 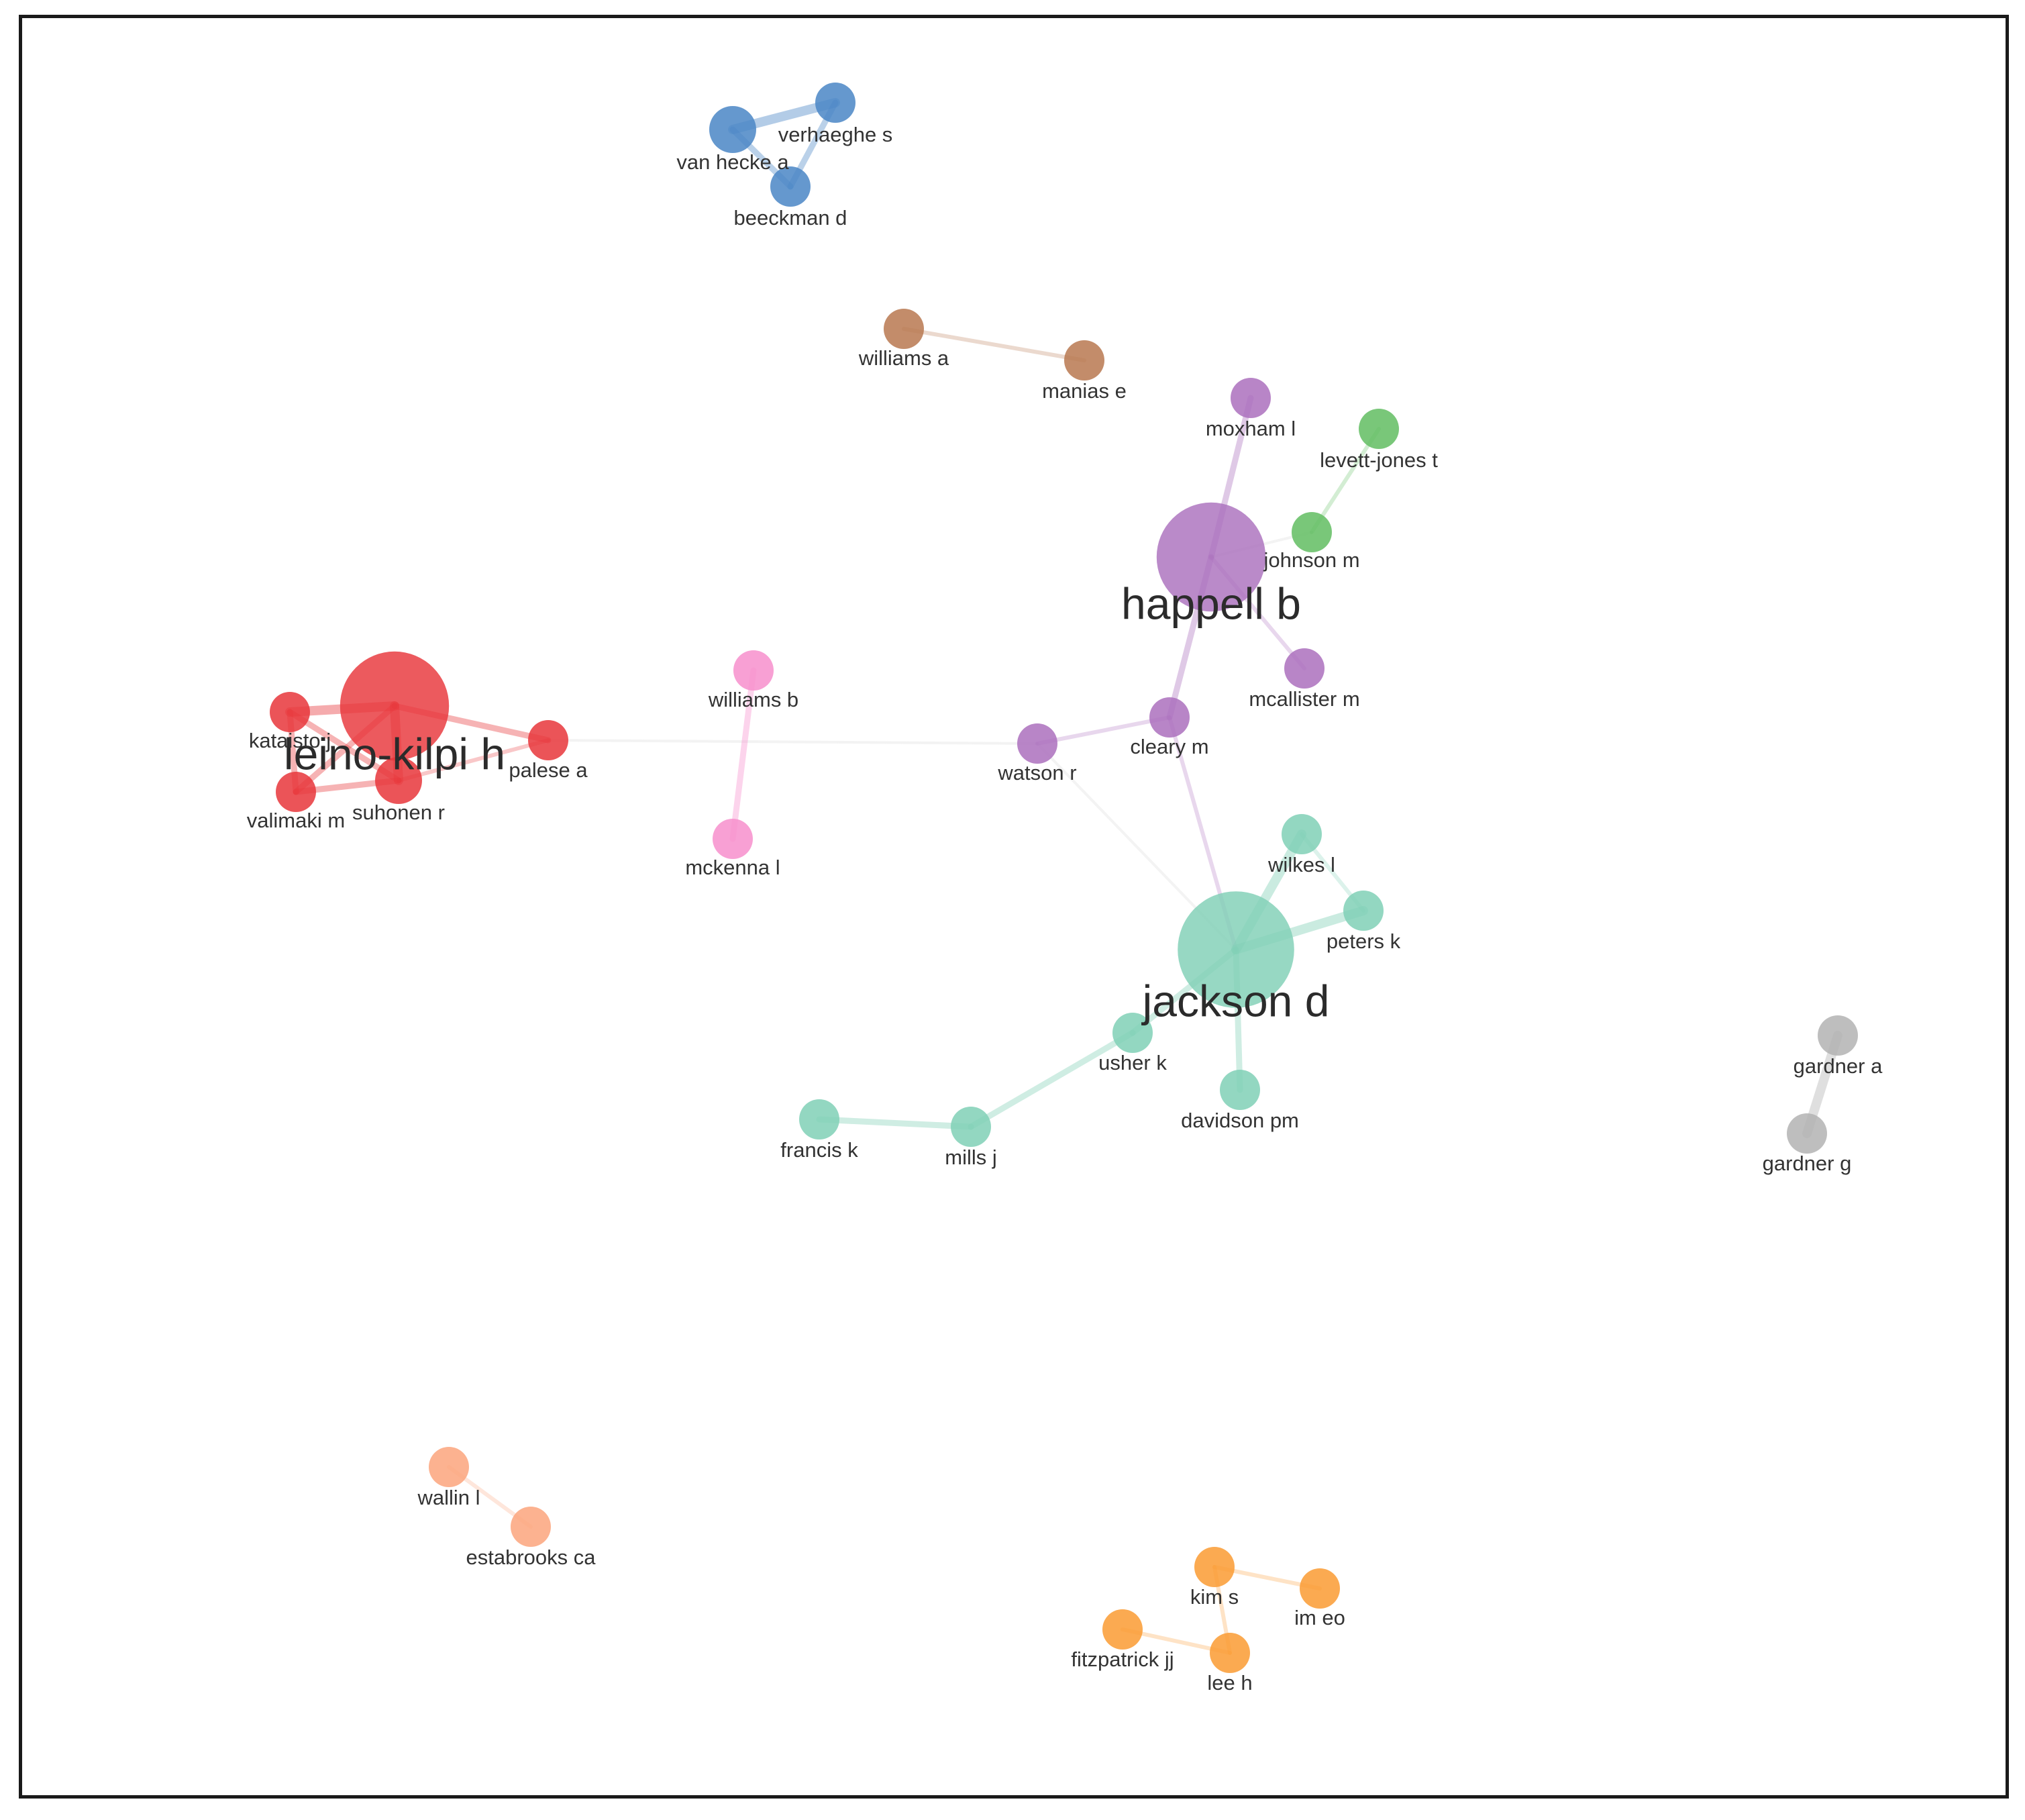 I want to click on node-gardner-a, so click(x=1838, y=1035).